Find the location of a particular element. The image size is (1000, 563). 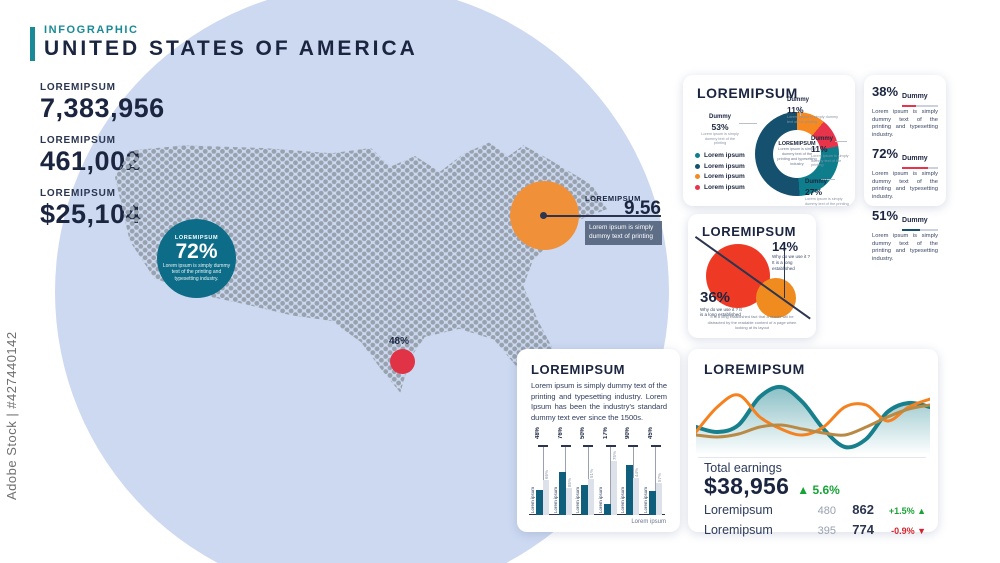

wave-line-orange is located at coordinates (813, 415).